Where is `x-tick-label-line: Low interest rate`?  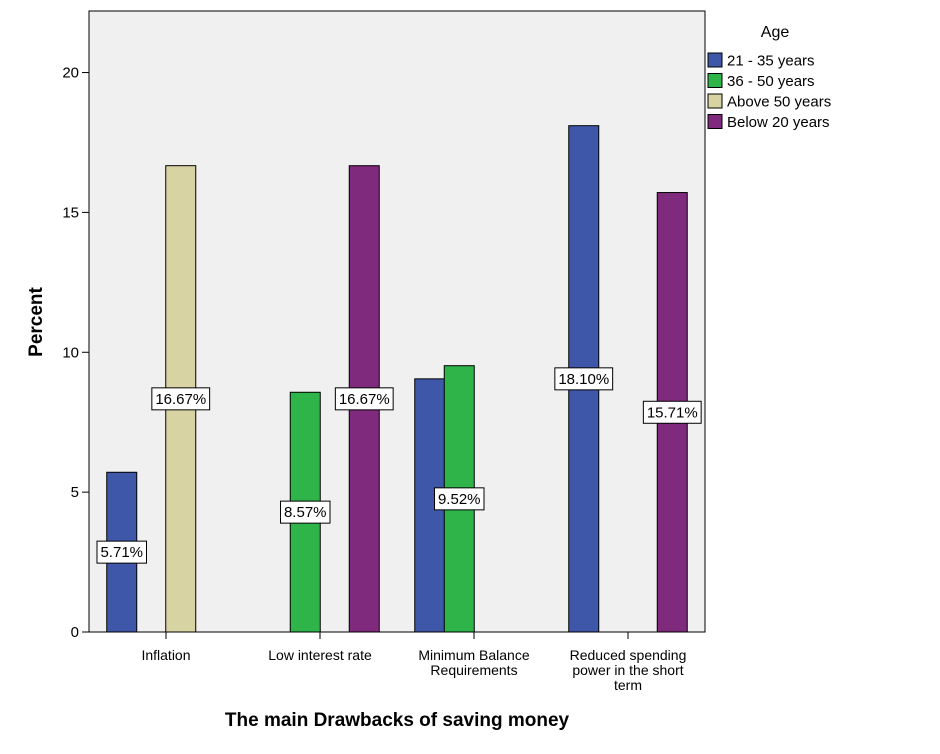 x-tick-label-line: Low interest rate is located at coordinates (320, 655).